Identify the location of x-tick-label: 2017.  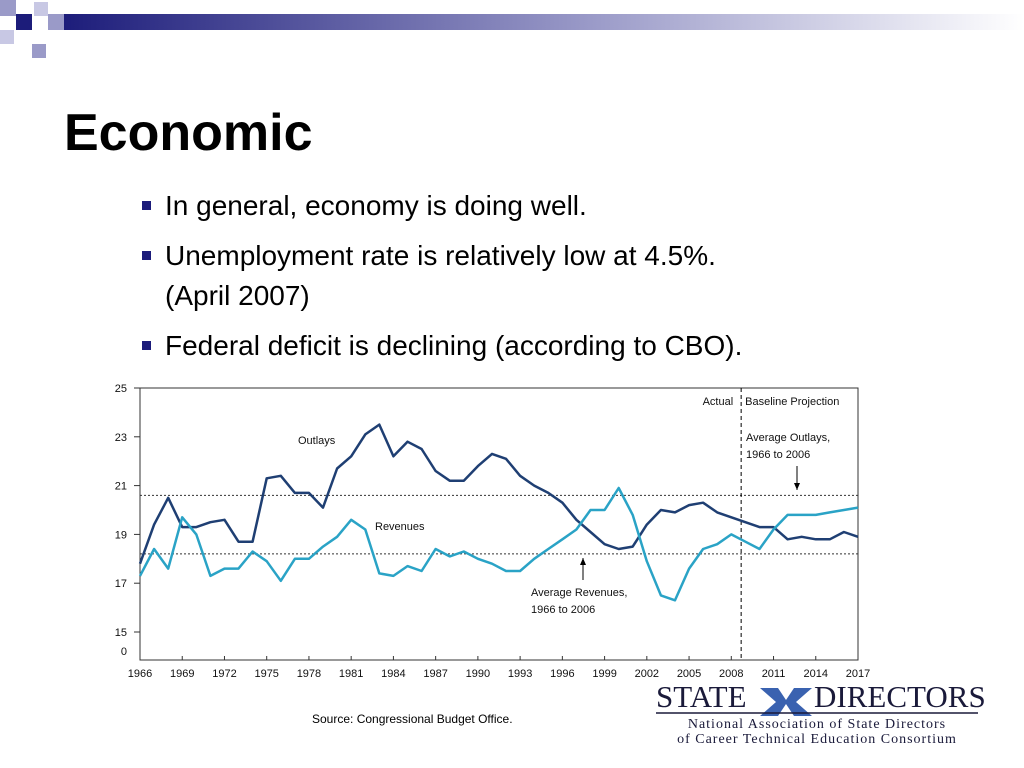
(858, 674).